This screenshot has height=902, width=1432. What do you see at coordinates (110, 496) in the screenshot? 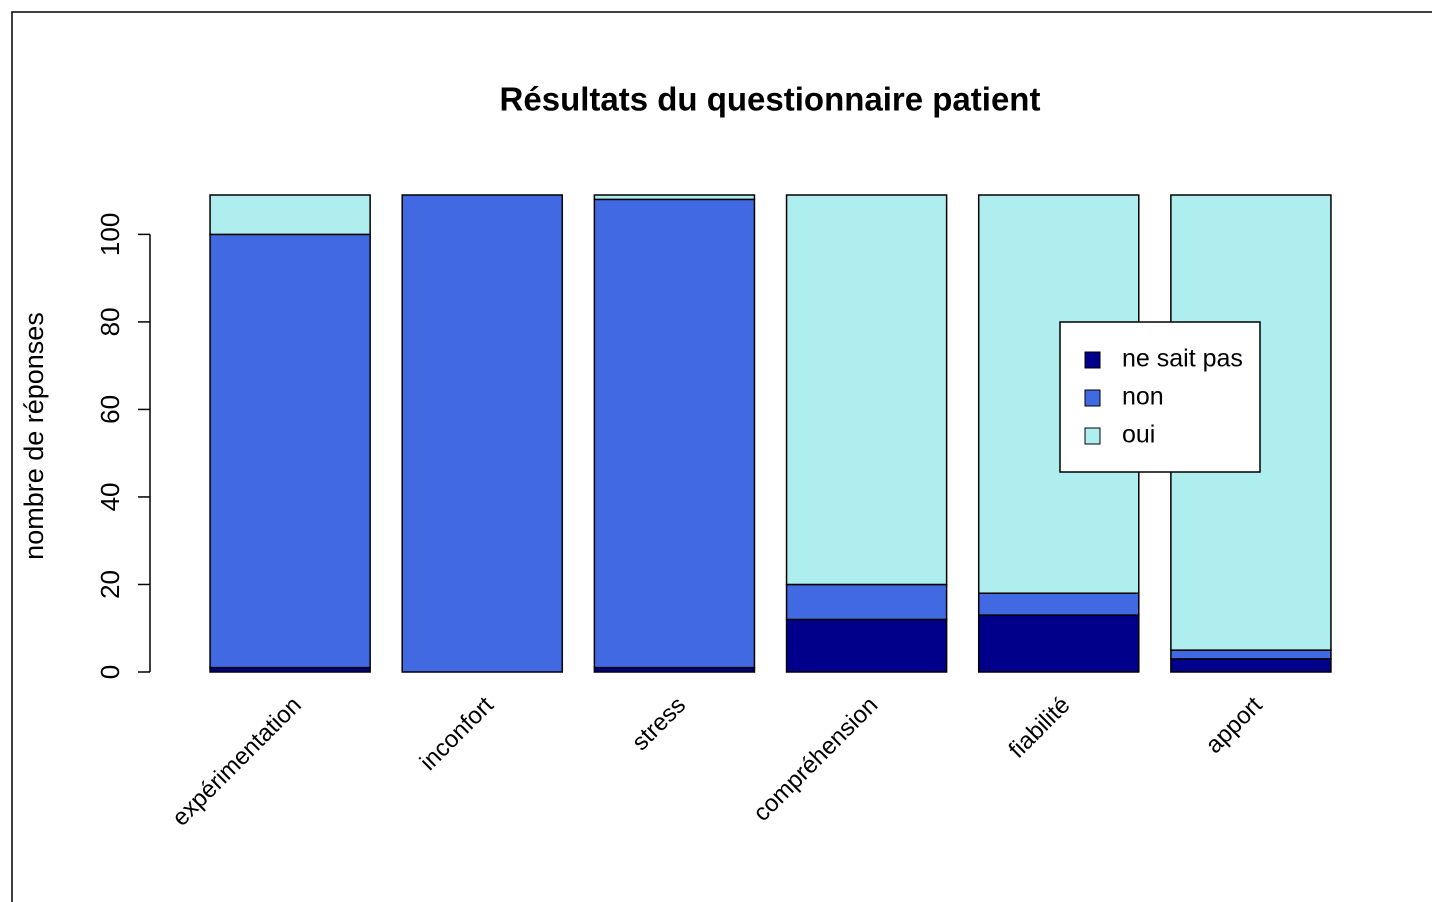
I see `y-tick-label: 40` at bounding box center [110, 496].